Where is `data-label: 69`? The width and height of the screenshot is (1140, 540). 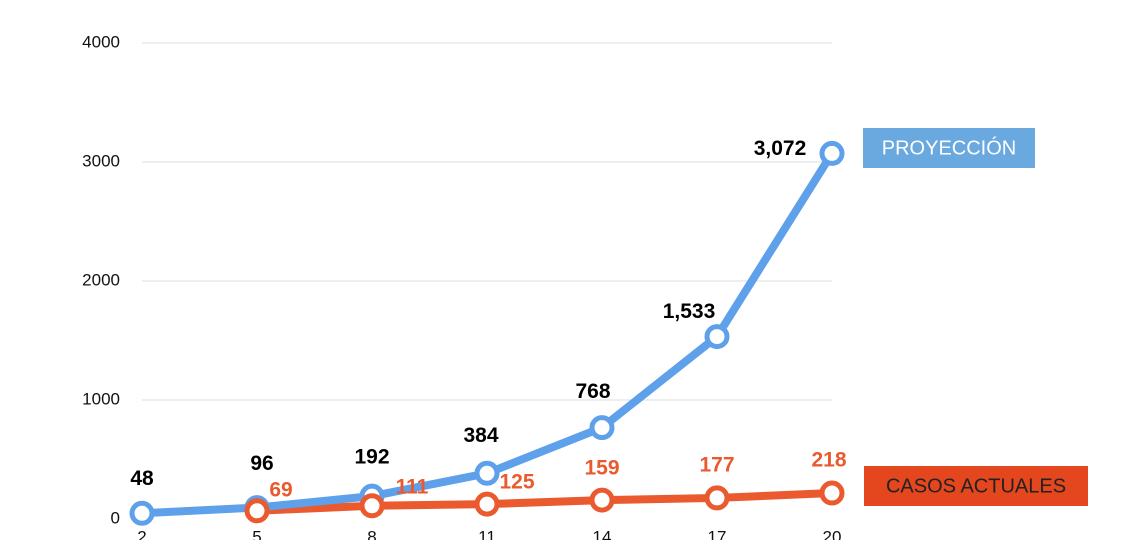 data-label: 69 is located at coordinates (280, 489).